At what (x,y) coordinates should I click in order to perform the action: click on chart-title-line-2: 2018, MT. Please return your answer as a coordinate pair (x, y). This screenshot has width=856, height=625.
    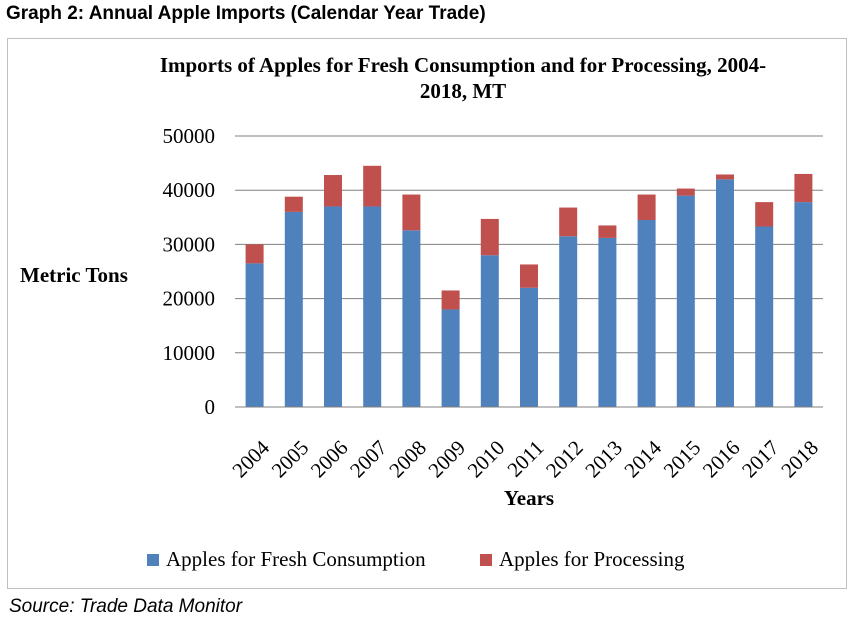
    Looking at the image, I should click on (463, 91).